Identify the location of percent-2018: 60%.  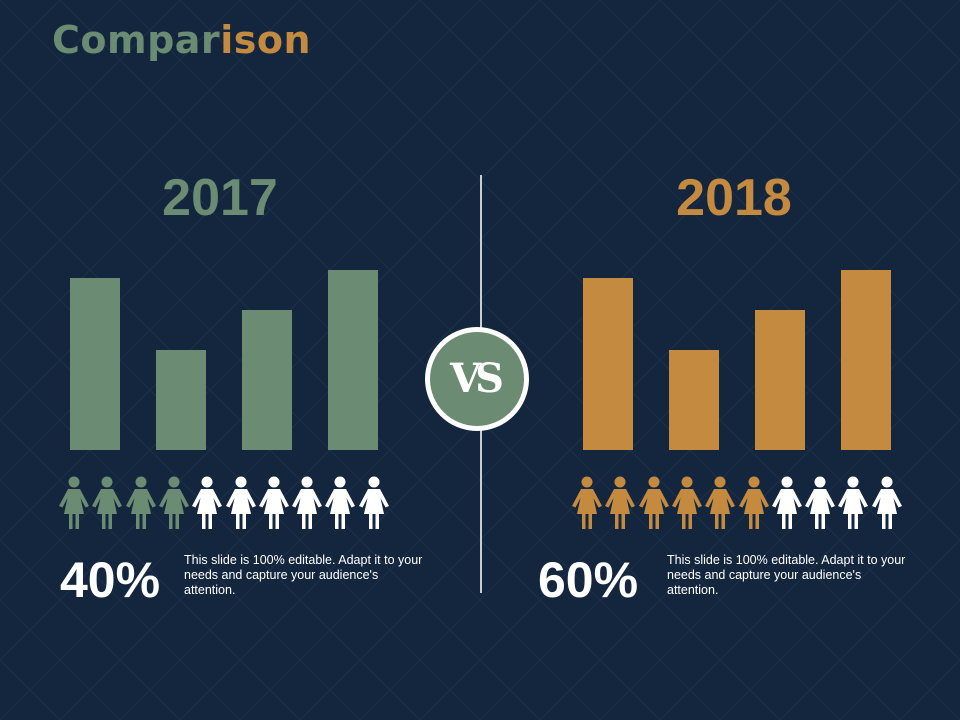
(588, 580).